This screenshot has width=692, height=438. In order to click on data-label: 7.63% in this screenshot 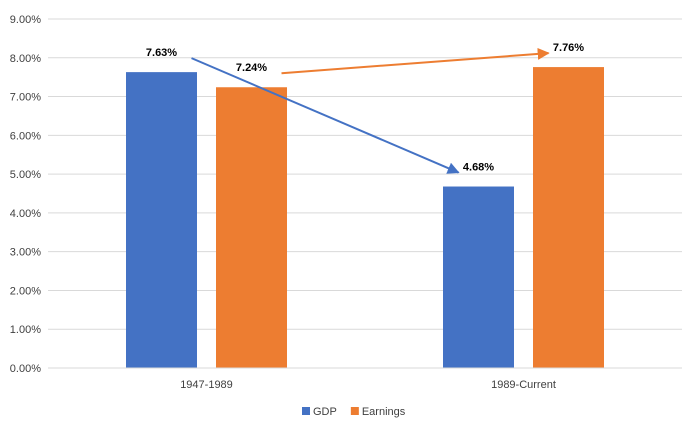, I will do `click(161, 53)`.